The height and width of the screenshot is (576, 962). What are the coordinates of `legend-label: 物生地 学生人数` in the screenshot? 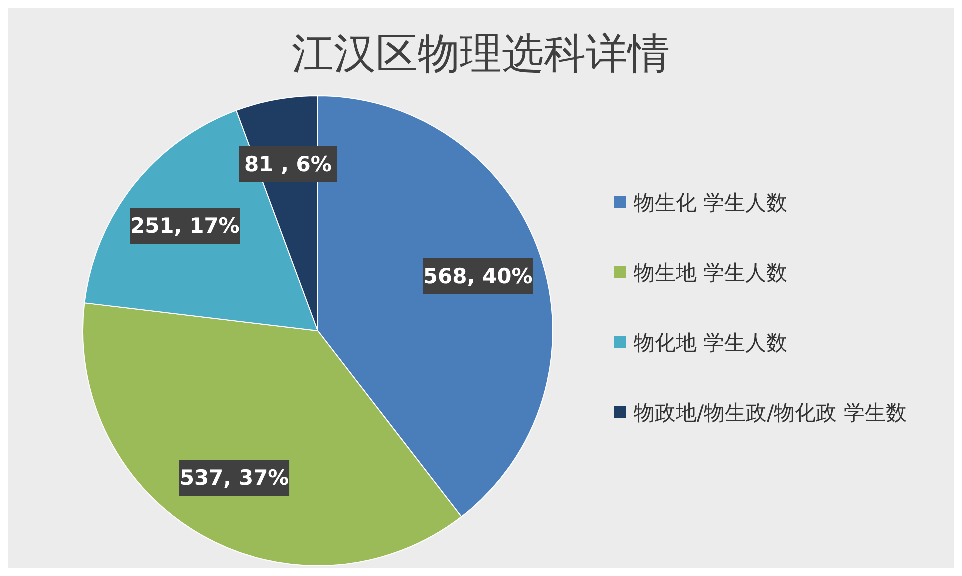 It's located at (711, 273).